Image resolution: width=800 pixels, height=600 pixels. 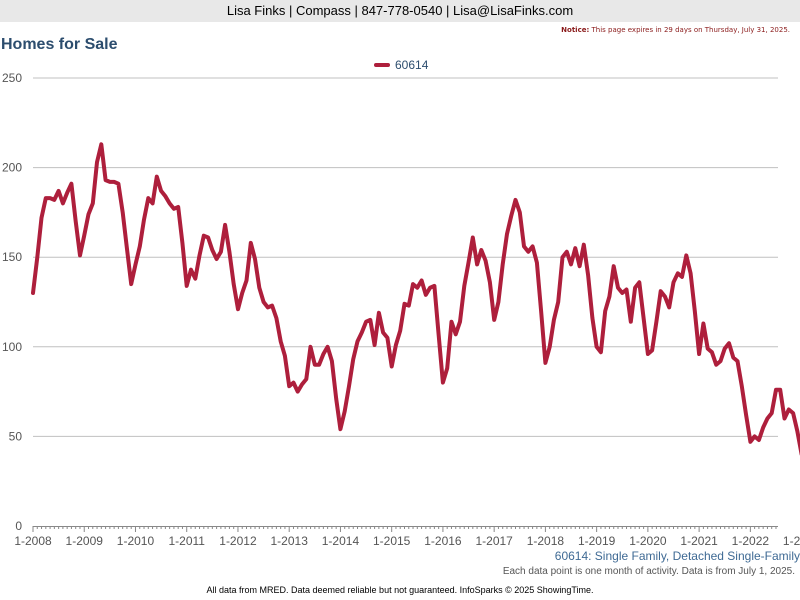 What do you see at coordinates (382, 65) in the screenshot?
I see `legend-swatch` at bounding box center [382, 65].